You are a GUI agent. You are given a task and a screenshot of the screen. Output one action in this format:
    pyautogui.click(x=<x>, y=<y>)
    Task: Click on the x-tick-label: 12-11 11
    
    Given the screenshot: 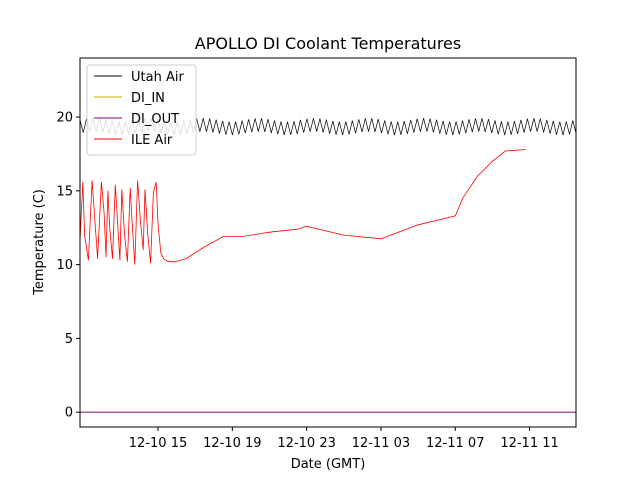 What is the action you would take?
    pyautogui.click(x=529, y=443)
    